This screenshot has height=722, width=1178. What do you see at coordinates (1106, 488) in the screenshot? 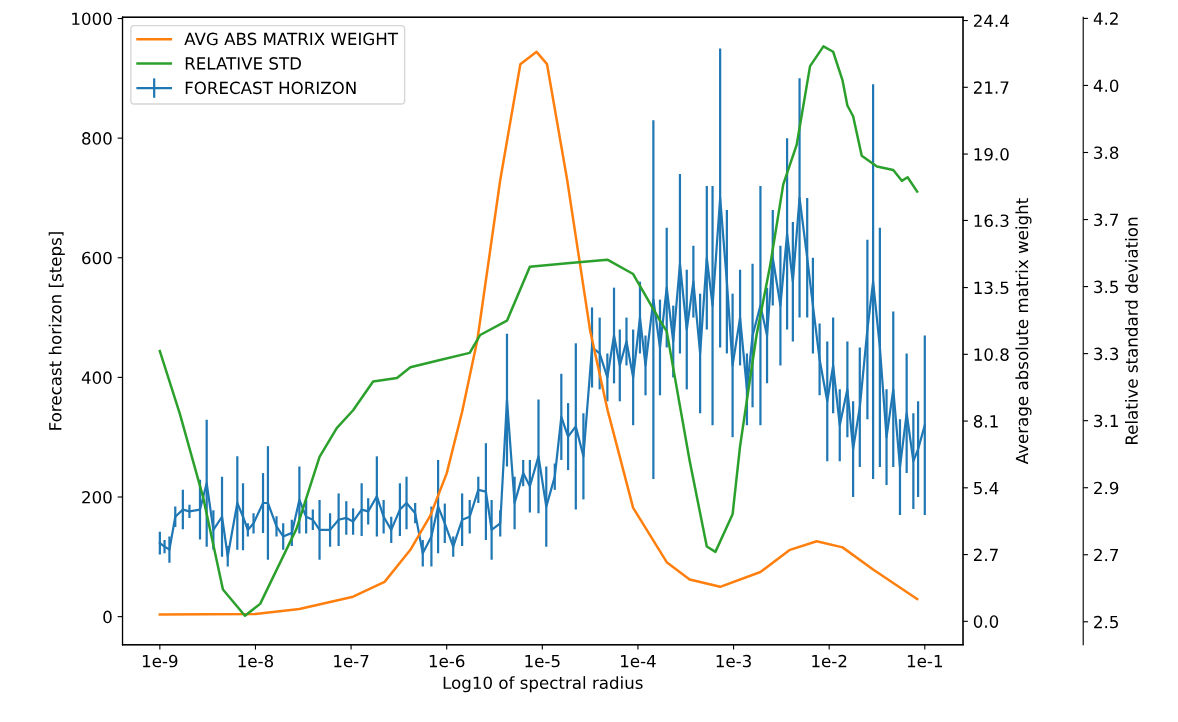
I see `y3-tick-label: 2.9` at bounding box center [1106, 488].